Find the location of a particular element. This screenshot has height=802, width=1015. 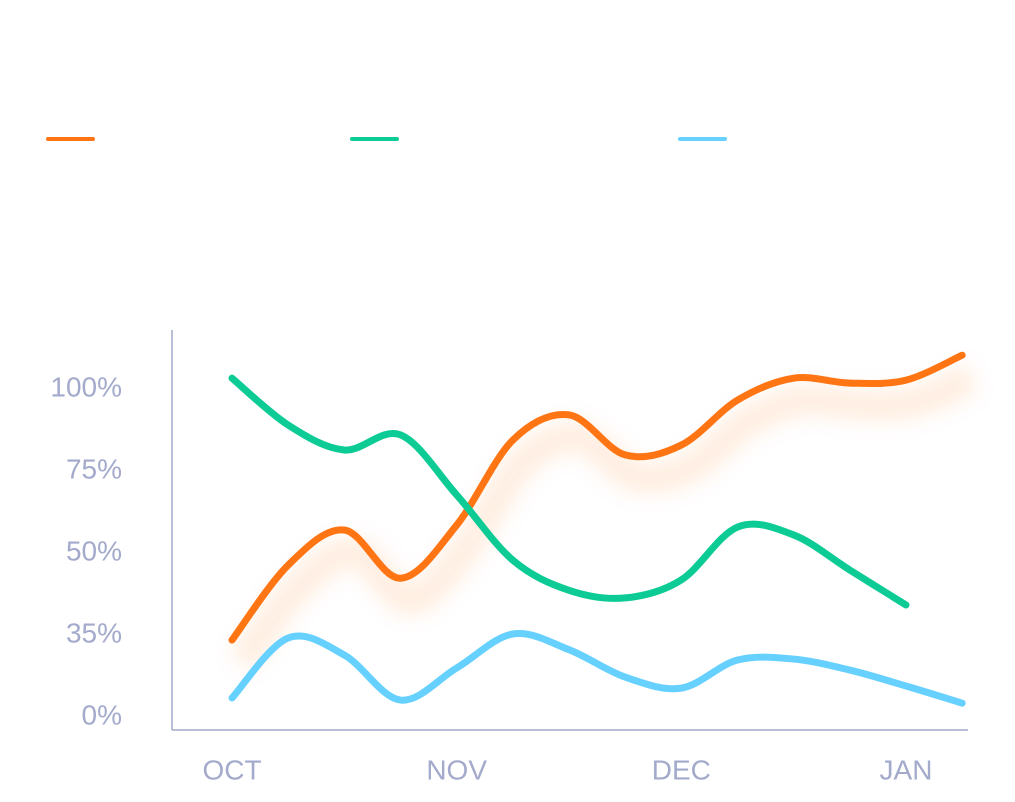

y-tick-label: 35% is located at coordinates (94, 632).